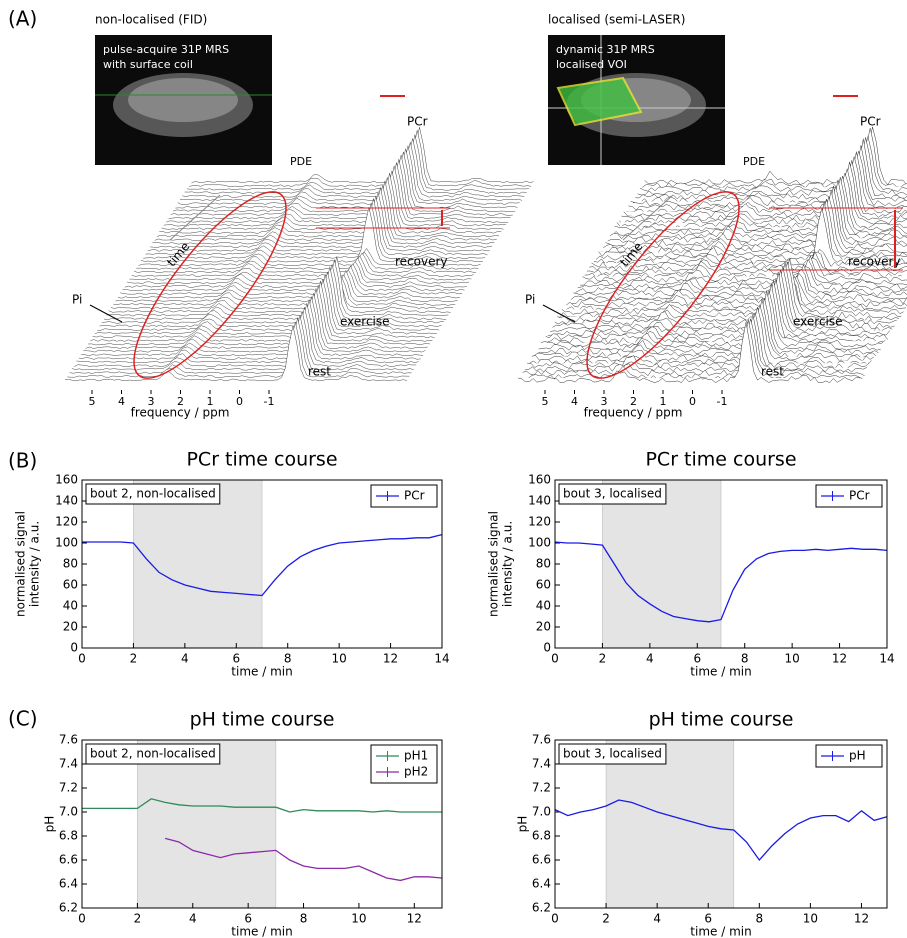  Describe the element at coordinates (543, 627) in the screenshot. I see `y-tick-label: 20` at that location.